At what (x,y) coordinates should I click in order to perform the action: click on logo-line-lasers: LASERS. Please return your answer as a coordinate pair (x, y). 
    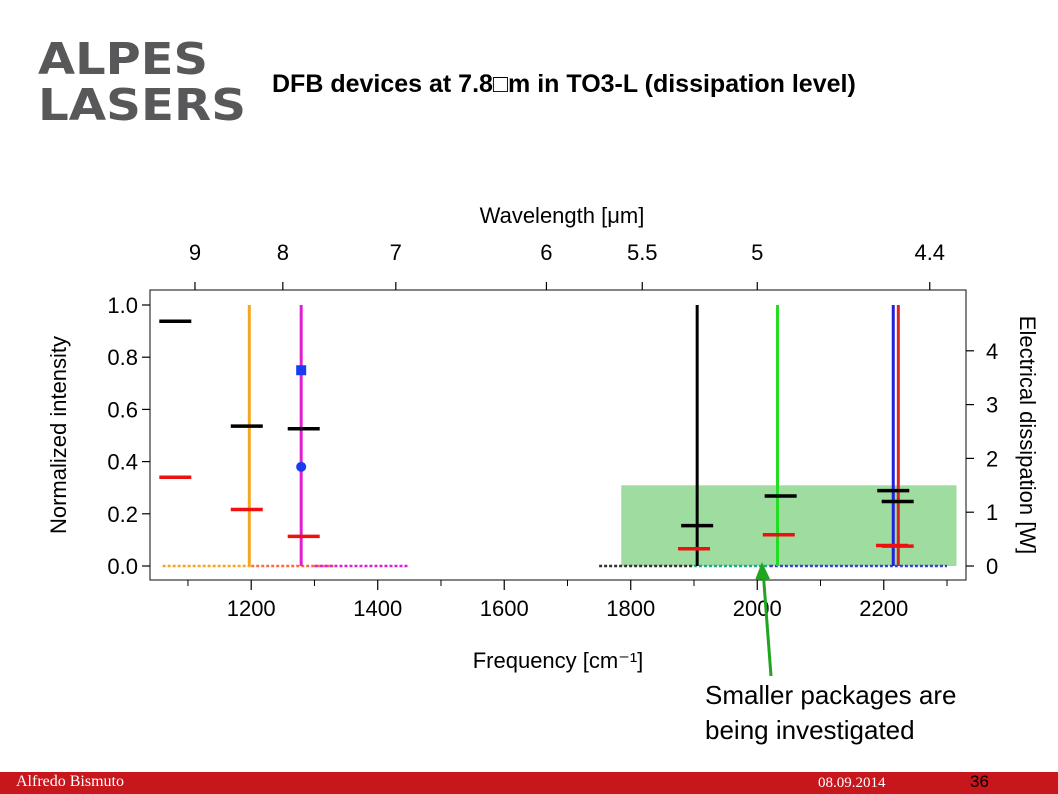
    Looking at the image, I should click on (142, 102).